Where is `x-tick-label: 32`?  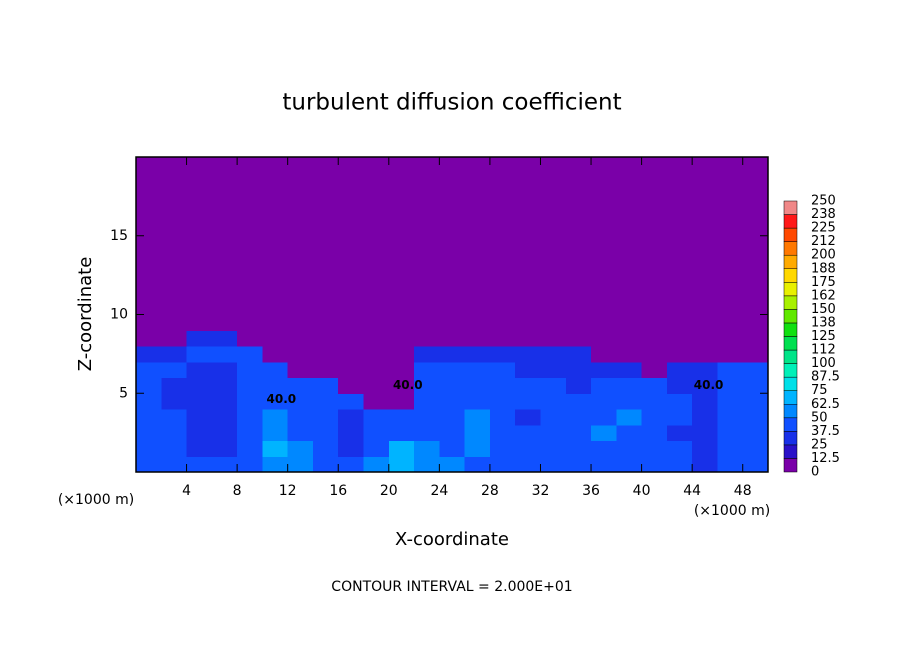
x-tick-label: 32 is located at coordinates (541, 491).